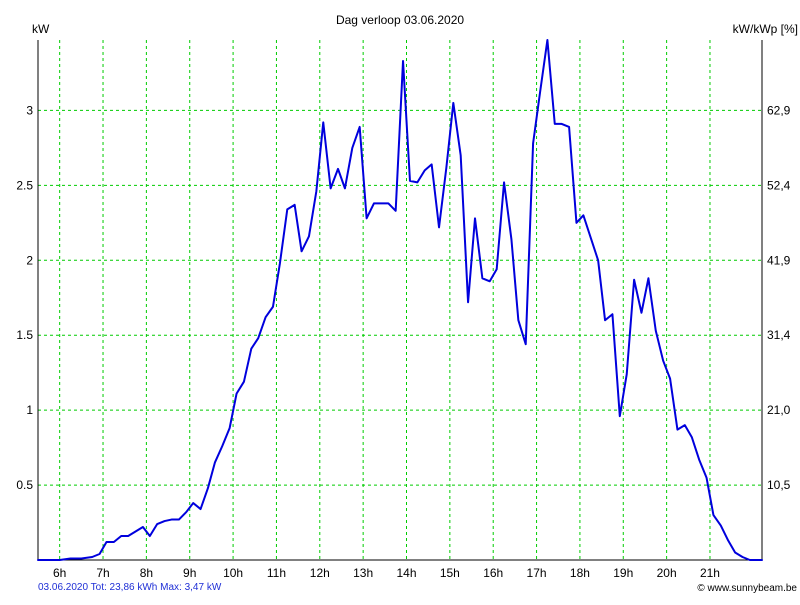  I want to click on x-tick-label: 11h, so click(276, 573).